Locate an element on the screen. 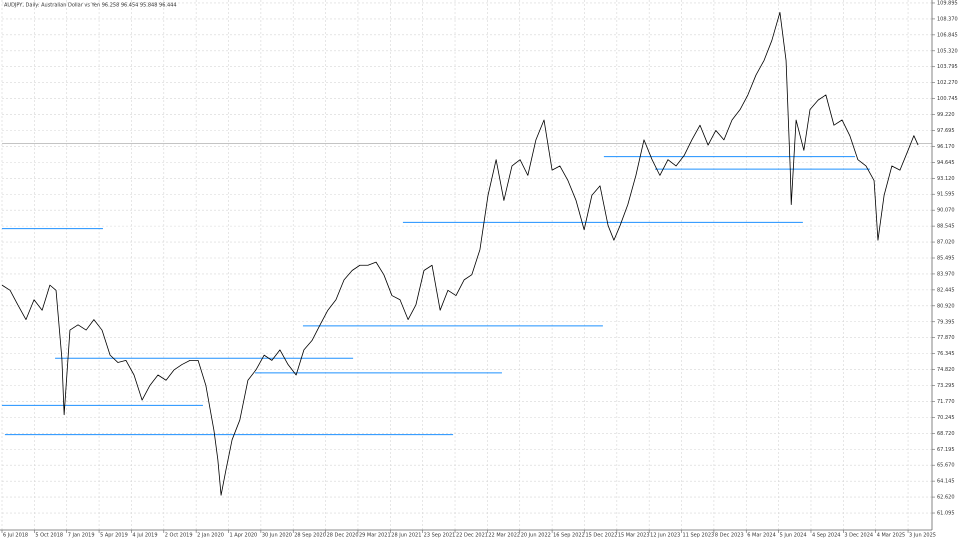  x-tick-label: 15 Mar 2023 is located at coordinates (634, 536).